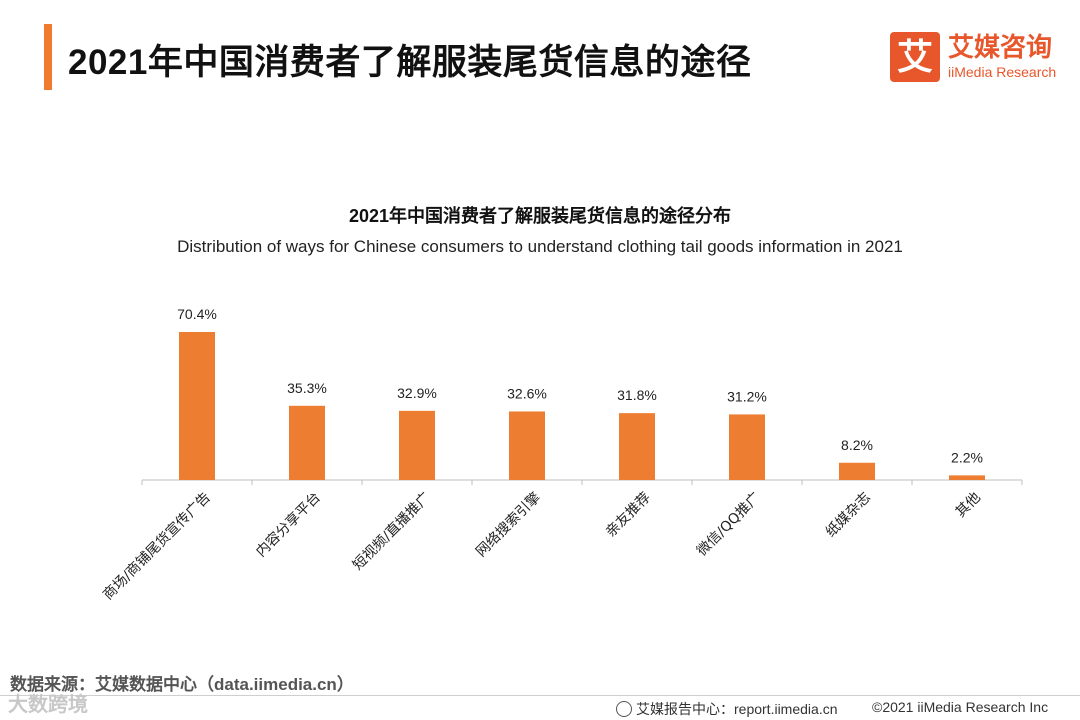 This screenshot has width=1080, height=720. Describe the element at coordinates (637, 395) in the screenshot. I see `data-label-5: 31.8%` at that location.